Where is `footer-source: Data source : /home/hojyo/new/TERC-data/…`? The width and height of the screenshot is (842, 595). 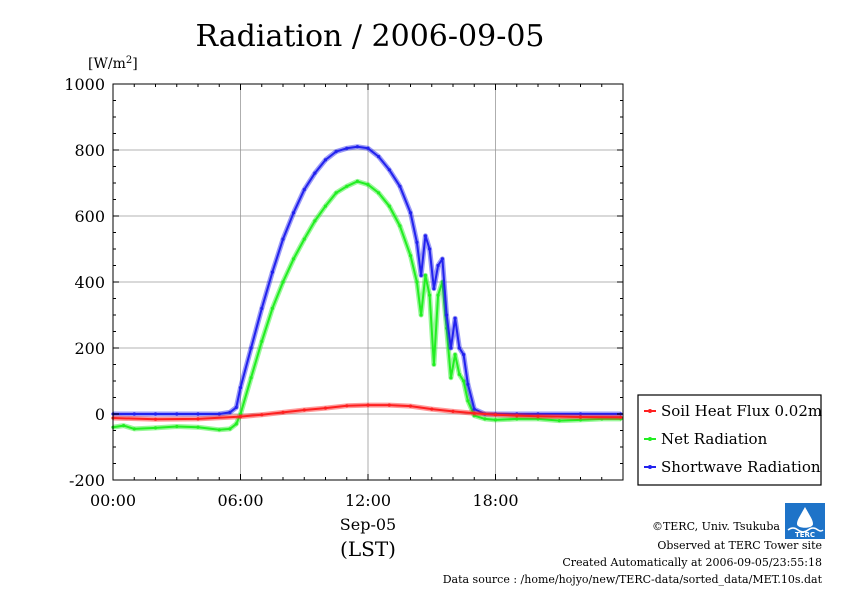 footer-source: Data source : /home/hojyo/new/TERC-data/… is located at coordinates (633, 579).